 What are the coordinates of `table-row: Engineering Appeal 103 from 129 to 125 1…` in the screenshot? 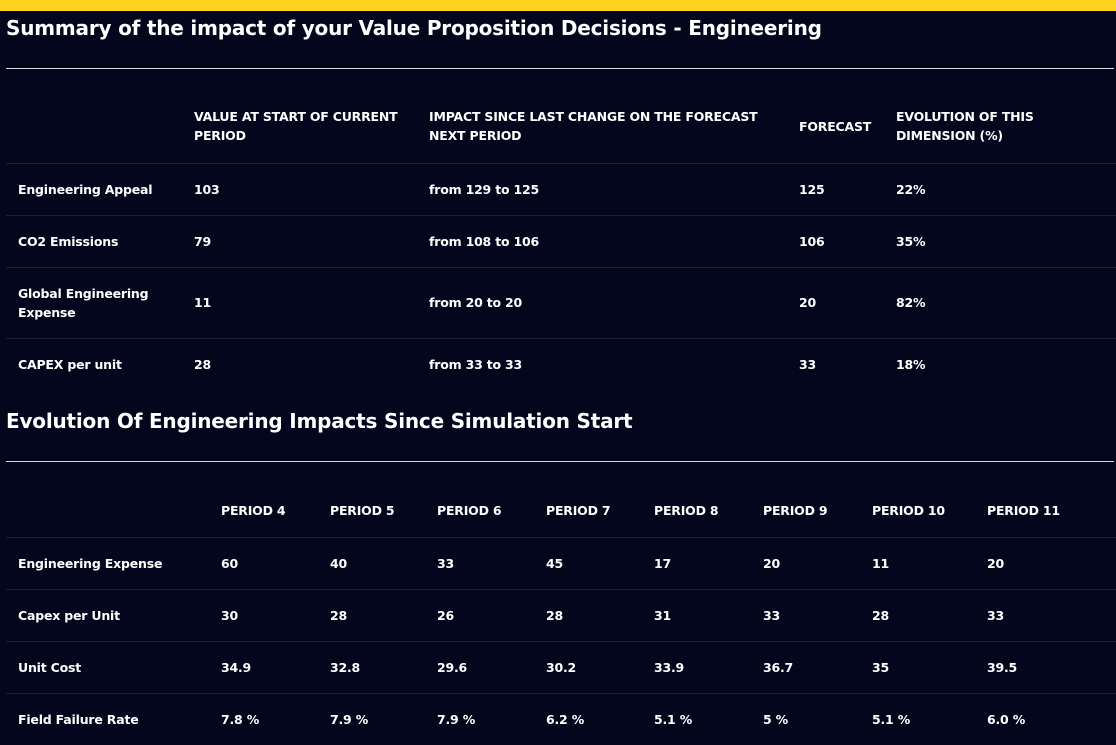 It's located at (561, 188).